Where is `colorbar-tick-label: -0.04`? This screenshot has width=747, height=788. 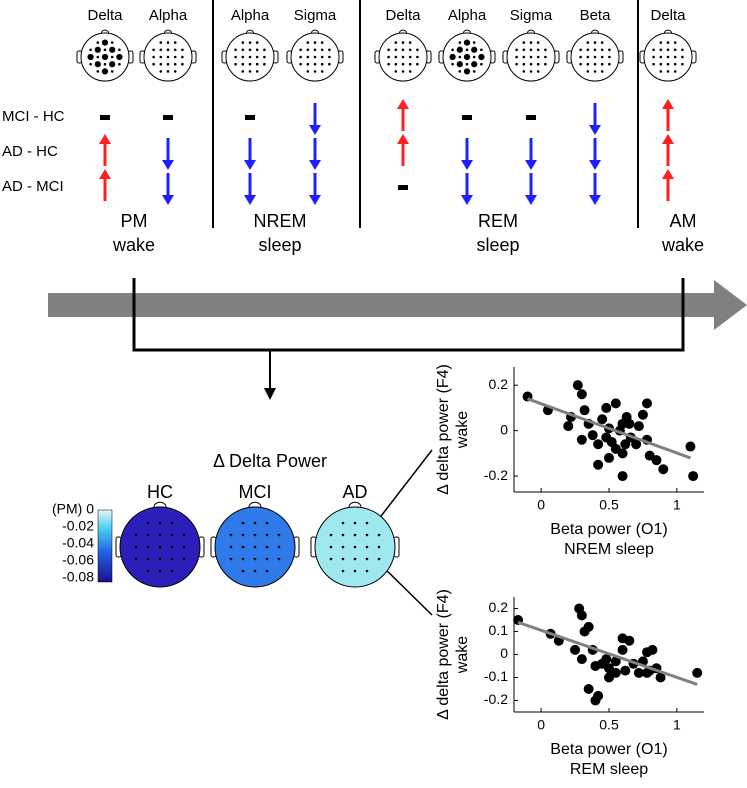 colorbar-tick-label: -0.04 is located at coordinates (78, 543).